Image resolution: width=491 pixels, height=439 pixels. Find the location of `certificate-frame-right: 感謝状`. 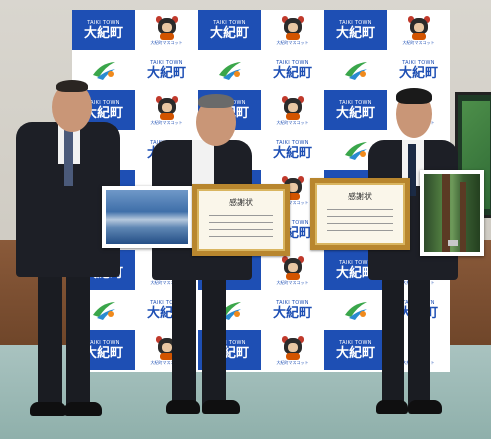

certificate-frame-right: 感謝状 is located at coordinates (360, 214).